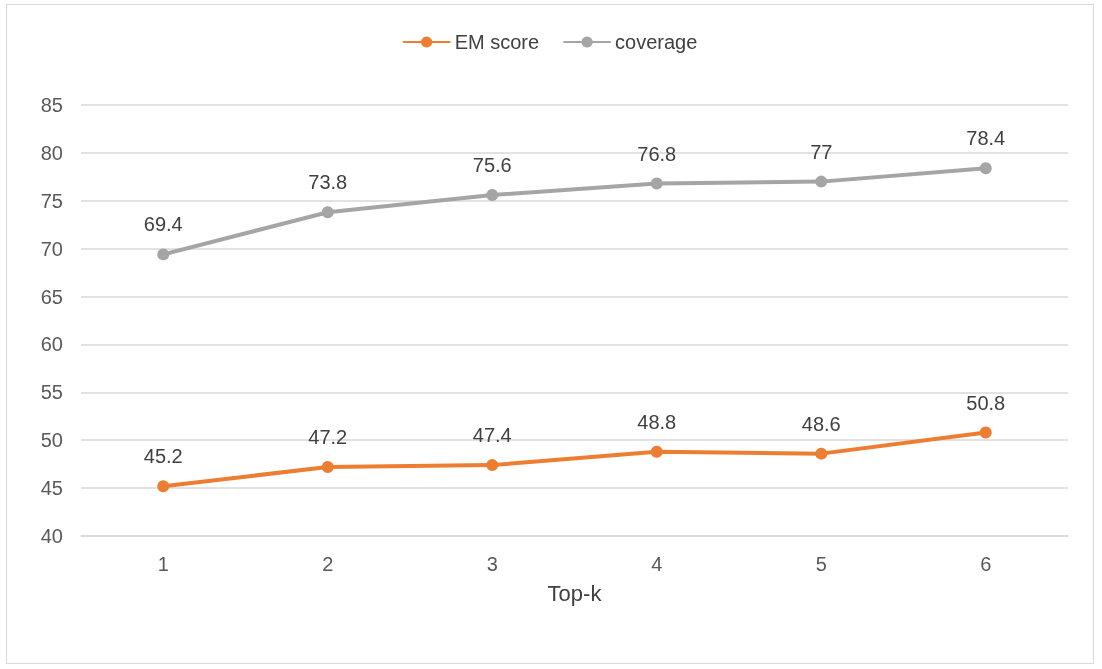 This screenshot has height=669, width=1102. Describe the element at coordinates (986, 138) in the screenshot. I see `data-label: 78.4` at that location.